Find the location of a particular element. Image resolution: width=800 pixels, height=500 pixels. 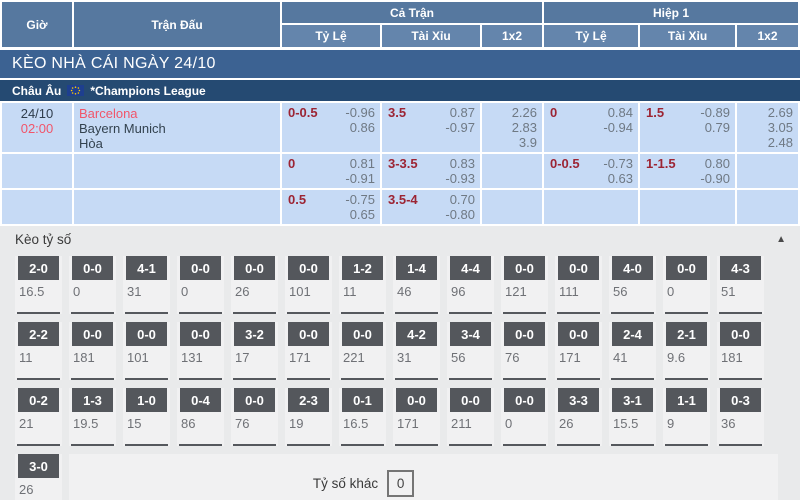

h1-under-odd: -0.90 is located at coordinates (715, 178).